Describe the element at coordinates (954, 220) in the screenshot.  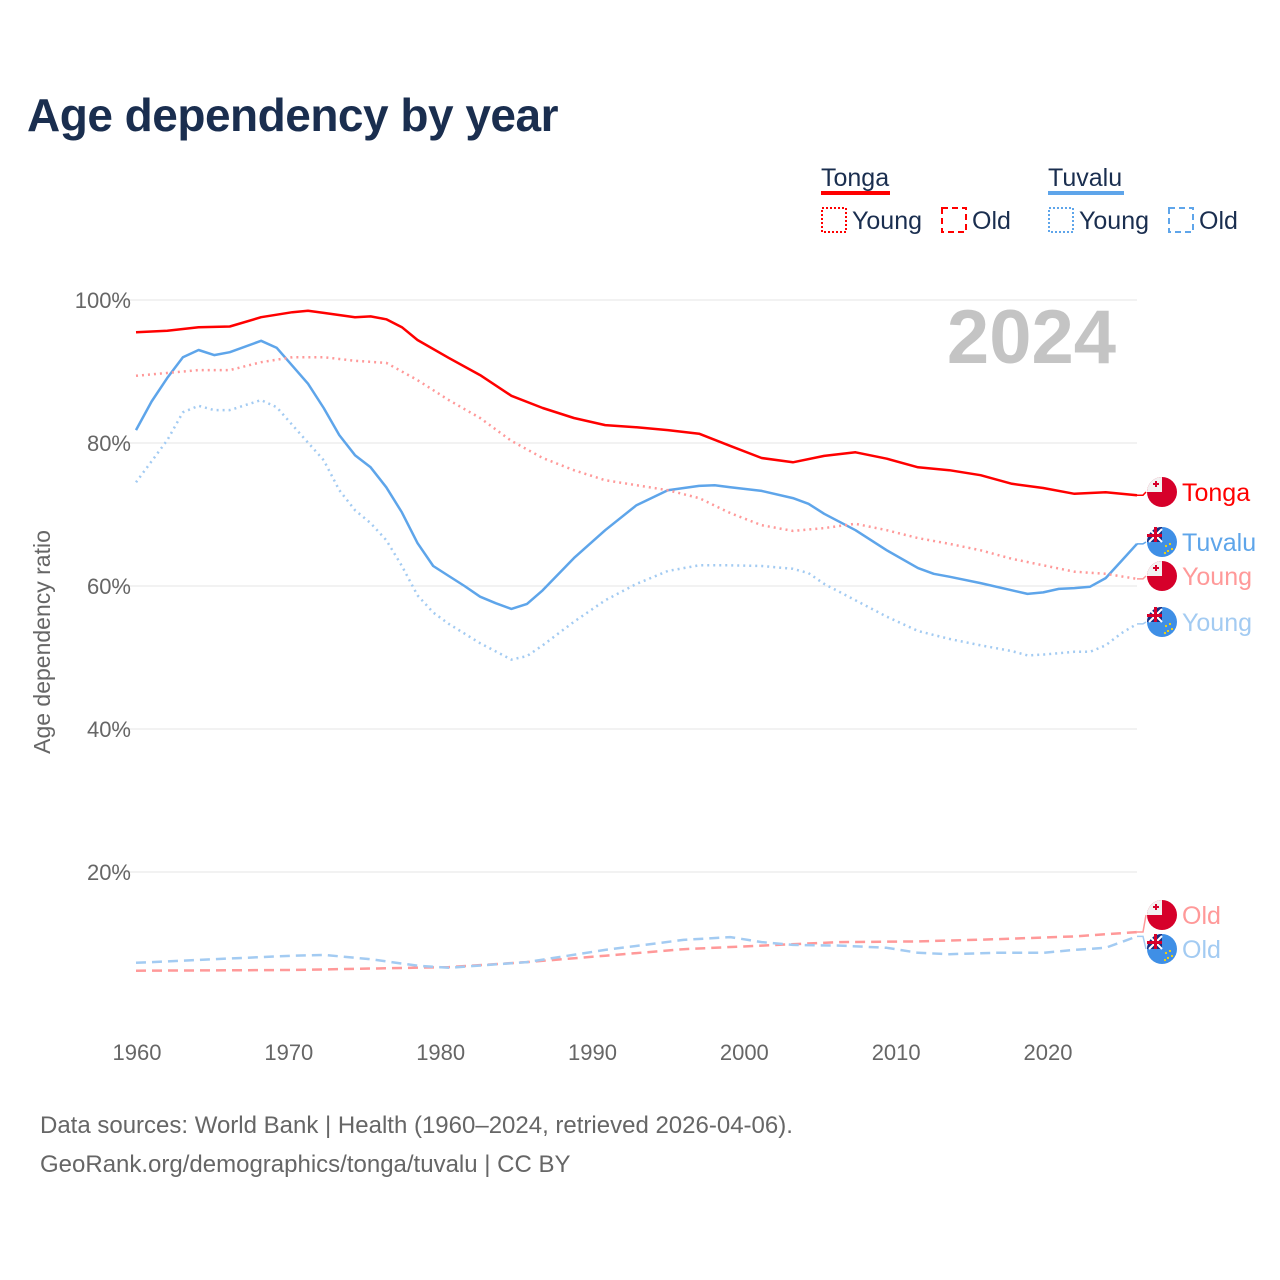
I see `legend-tonga-old-swatch` at that location.